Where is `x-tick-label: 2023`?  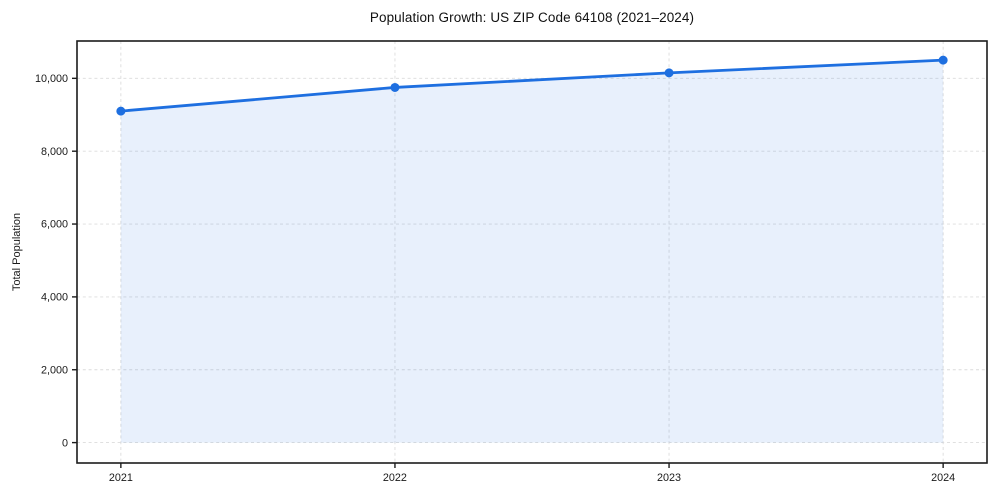 x-tick-label: 2023 is located at coordinates (669, 478).